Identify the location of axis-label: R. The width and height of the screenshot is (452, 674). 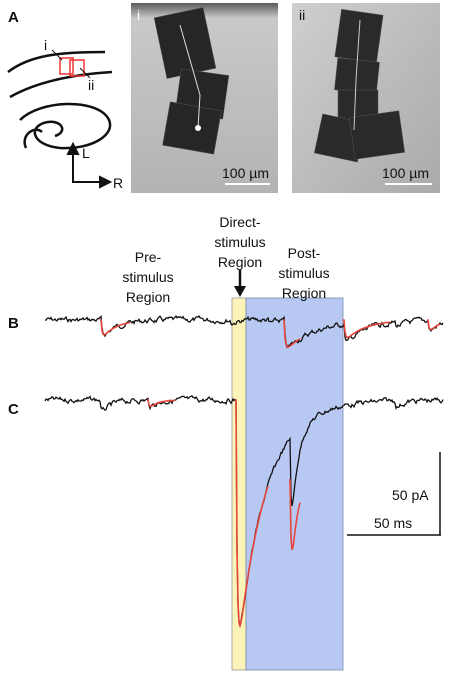
(118, 183).